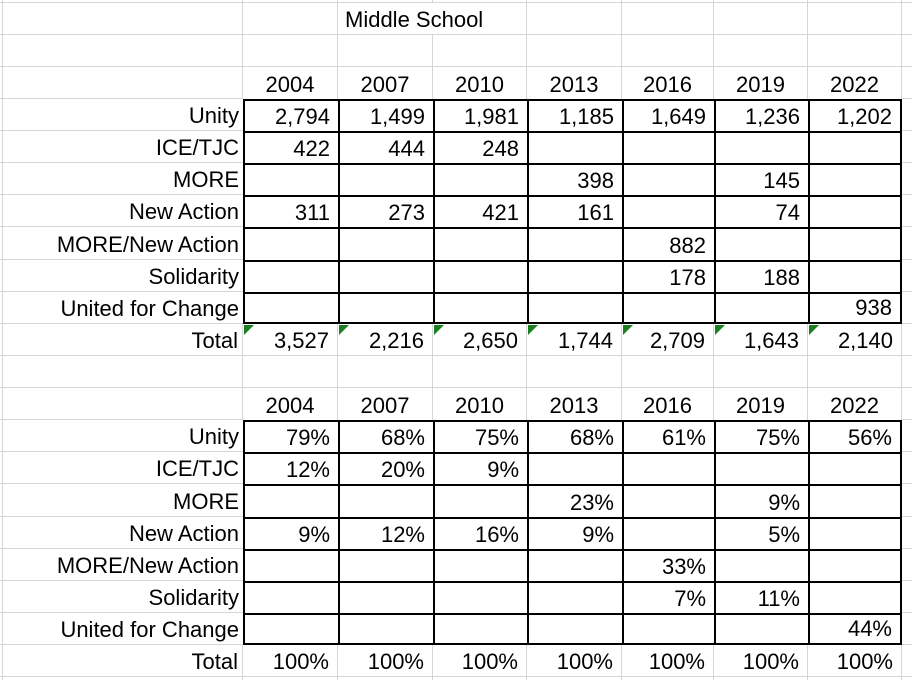 The height and width of the screenshot is (680, 912). I want to click on percent-cell-new-action-2016, so click(668, 533).